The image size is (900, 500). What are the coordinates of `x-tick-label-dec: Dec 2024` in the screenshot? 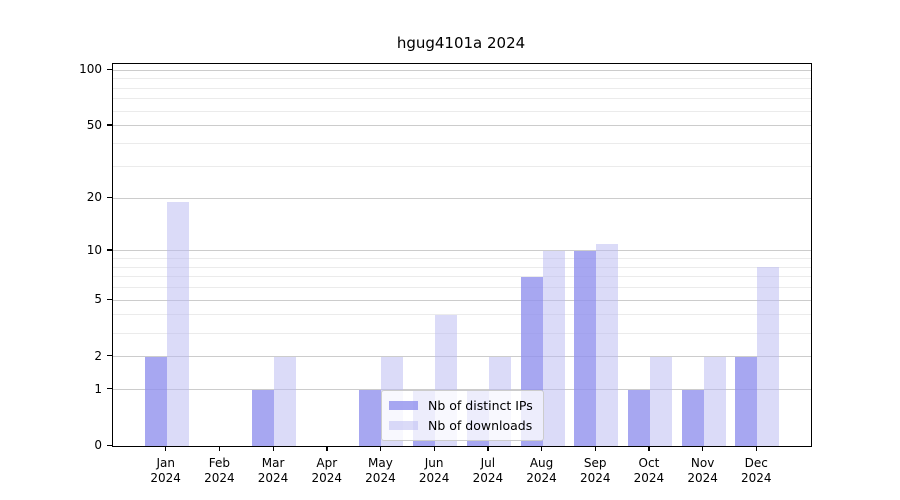 It's located at (756, 471).